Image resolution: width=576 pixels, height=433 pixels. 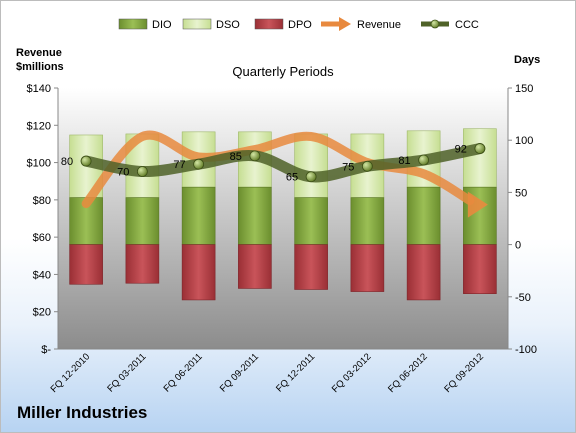 I want to click on x-tick-label: FQ 12-2010, so click(x=71, y=373).